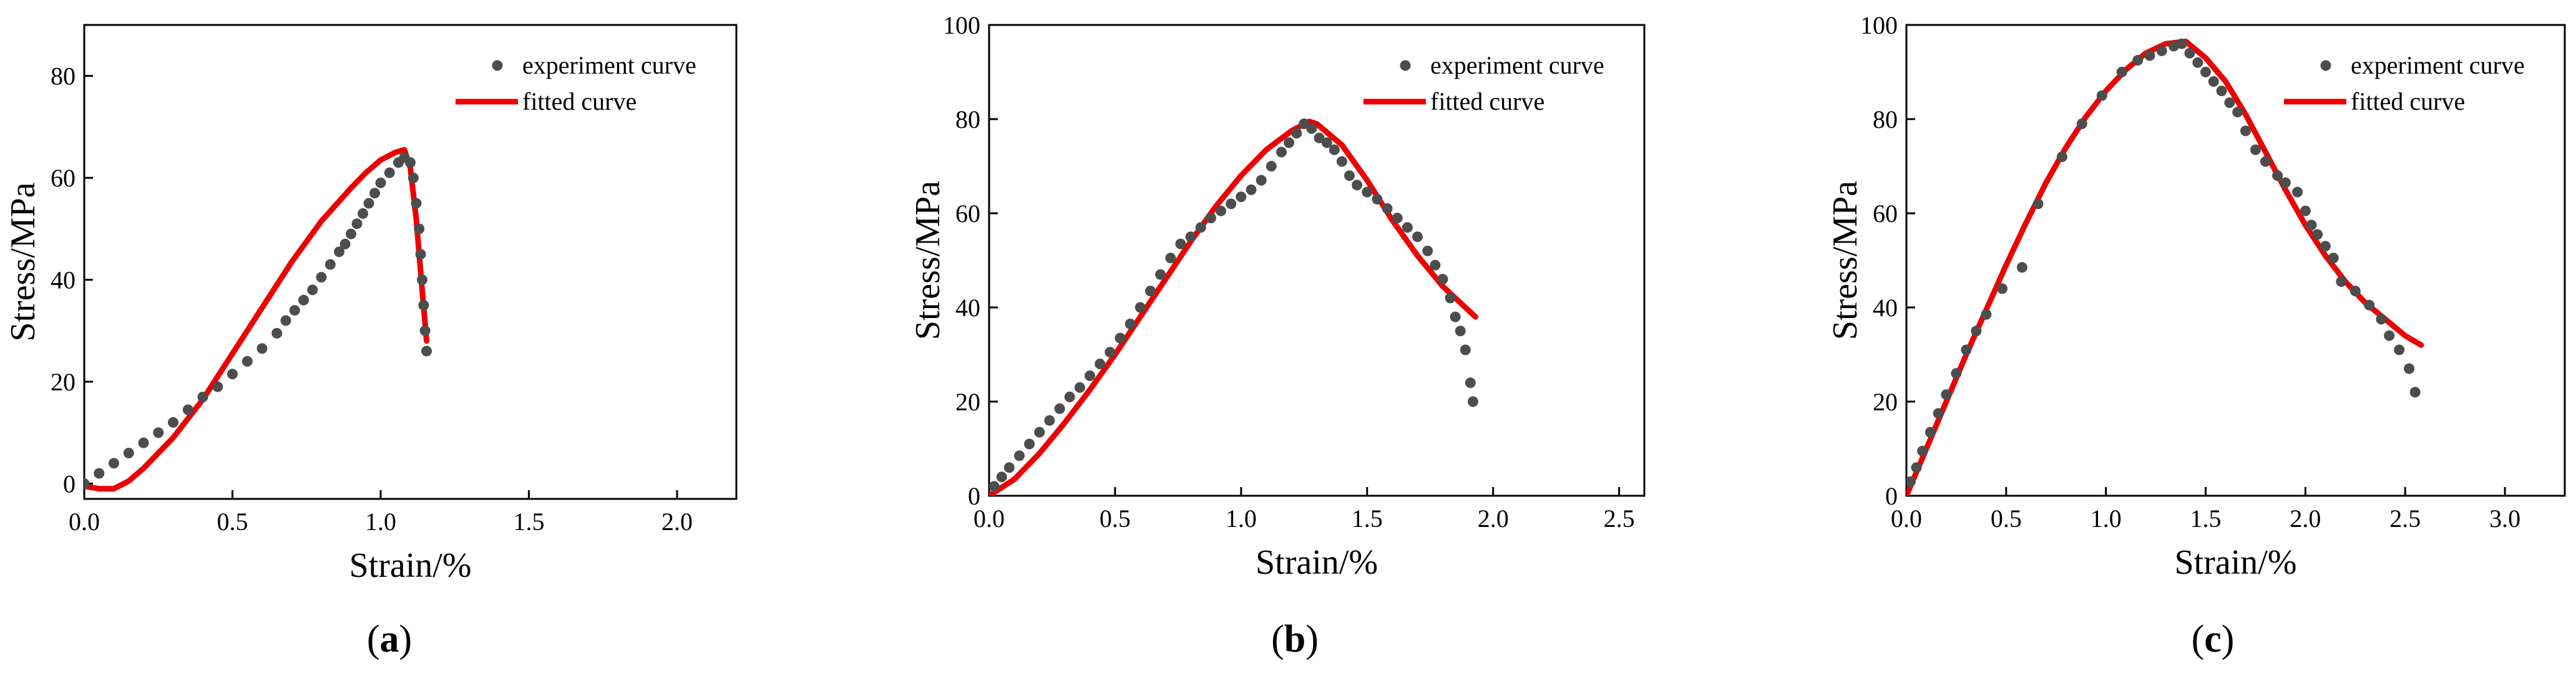 Image resolution: width=2576 pixels, height=676 pixels. What do you see at coordinates (497, 65) in the screenshot?
I see `legend-marker-experiment` at bounding box center [497, 65].